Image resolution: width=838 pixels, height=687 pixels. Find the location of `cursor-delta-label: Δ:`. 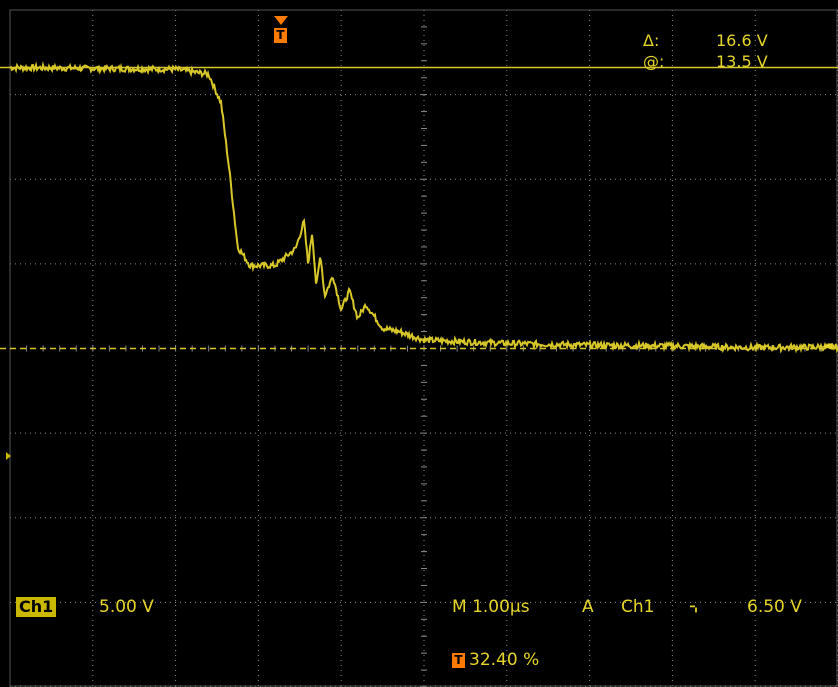

cursor-delta-label: Δ: is located at coordinates (651, 40).